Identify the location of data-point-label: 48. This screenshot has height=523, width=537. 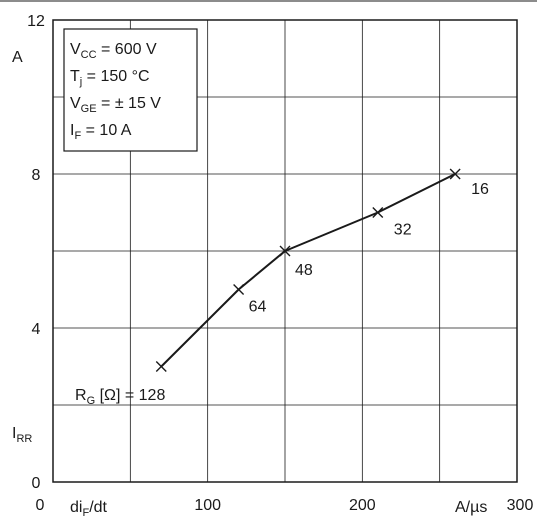
(304, 270).